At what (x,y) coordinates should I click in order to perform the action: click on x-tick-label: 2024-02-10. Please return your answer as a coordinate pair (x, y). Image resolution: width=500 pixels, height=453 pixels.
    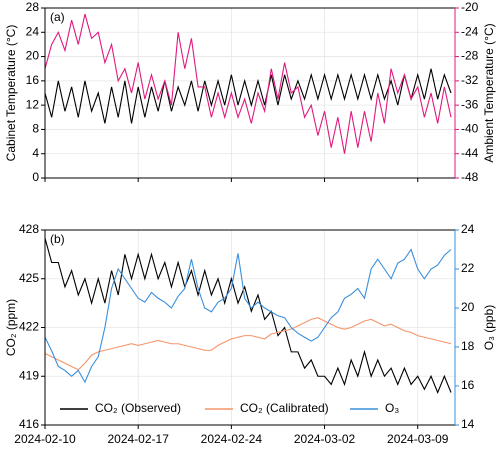
    Looking at the image, I should click on (45, 439).